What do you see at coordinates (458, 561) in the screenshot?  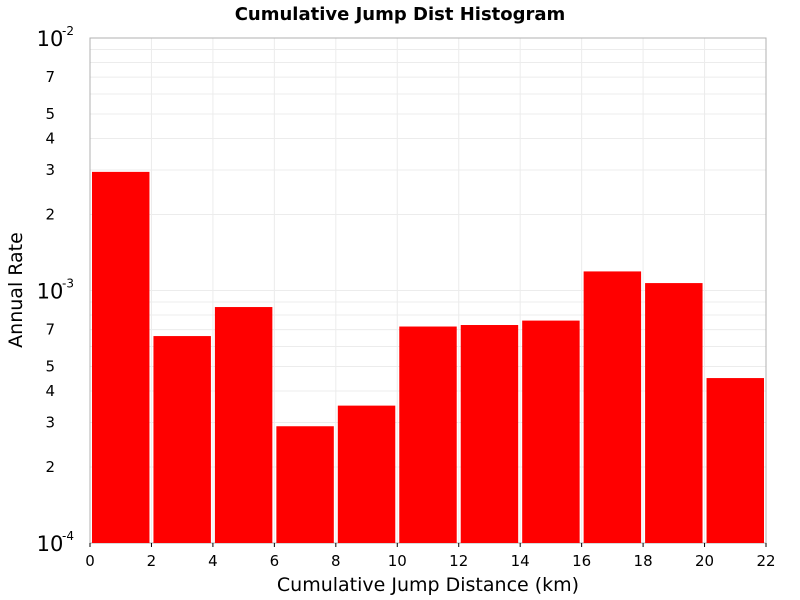 I see `x-tick-label: 12` at bounding box center [458, 561].